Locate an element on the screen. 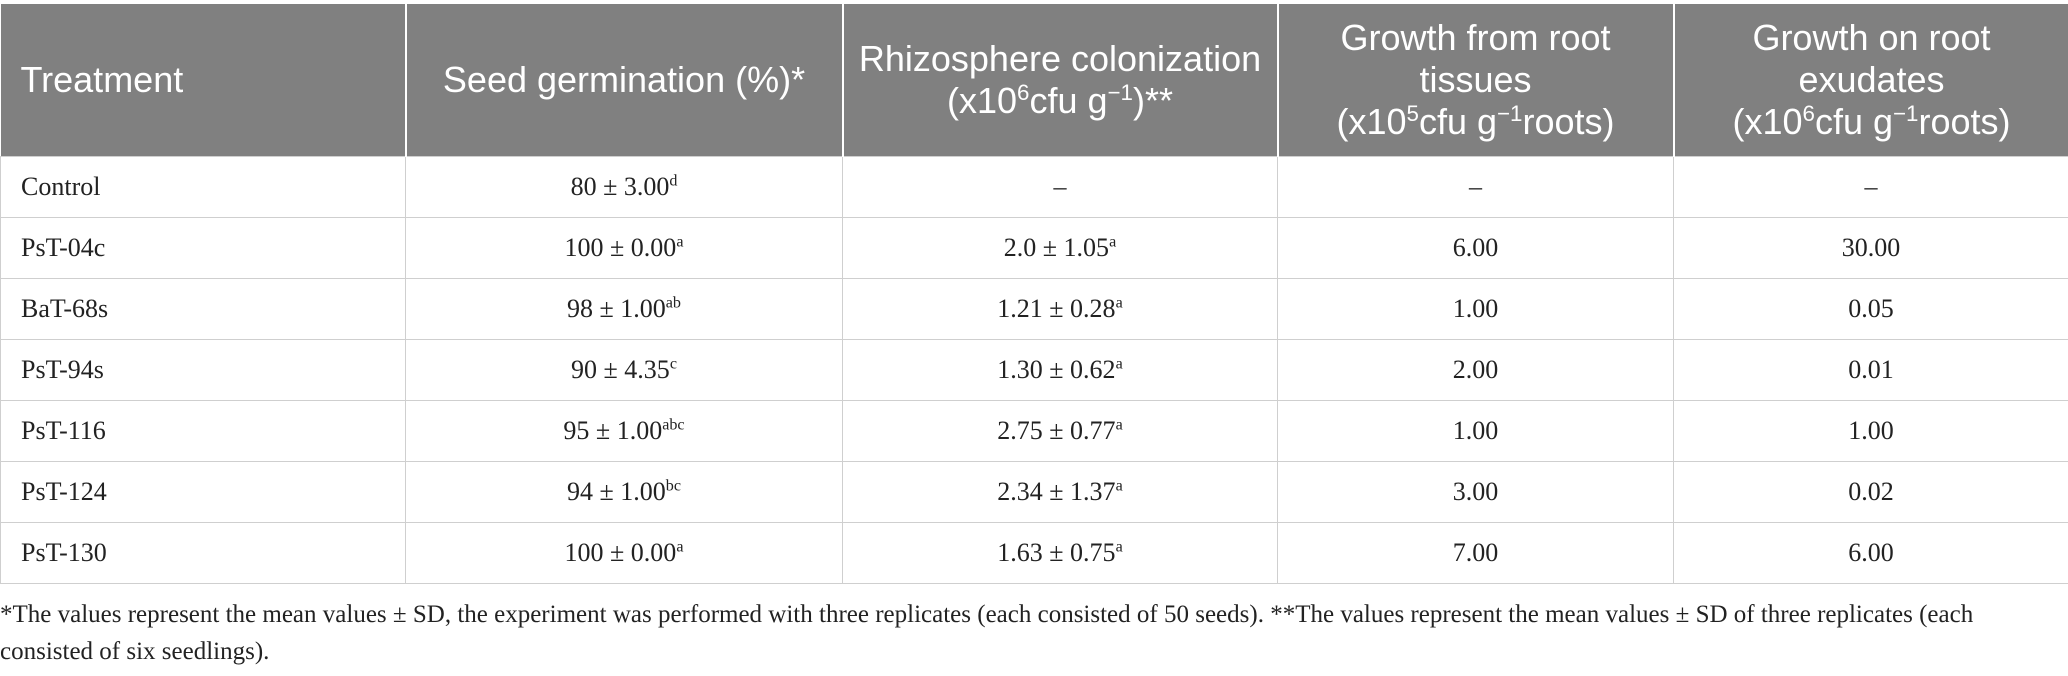 The height and width of the screenshot is (676, 2068). cell-rhizosphere-colonization: 1.63 ± 0.75a is located at coordinates (1060, 552).